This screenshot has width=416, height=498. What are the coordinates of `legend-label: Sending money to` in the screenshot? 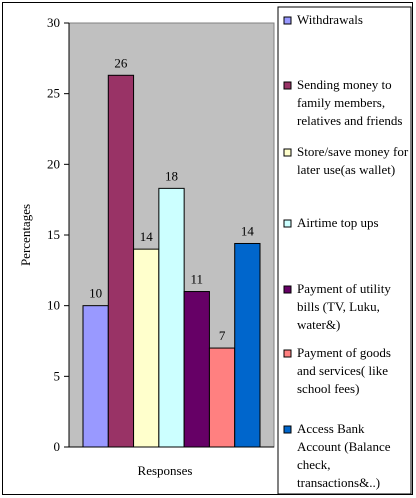 It's located at (344, 84).